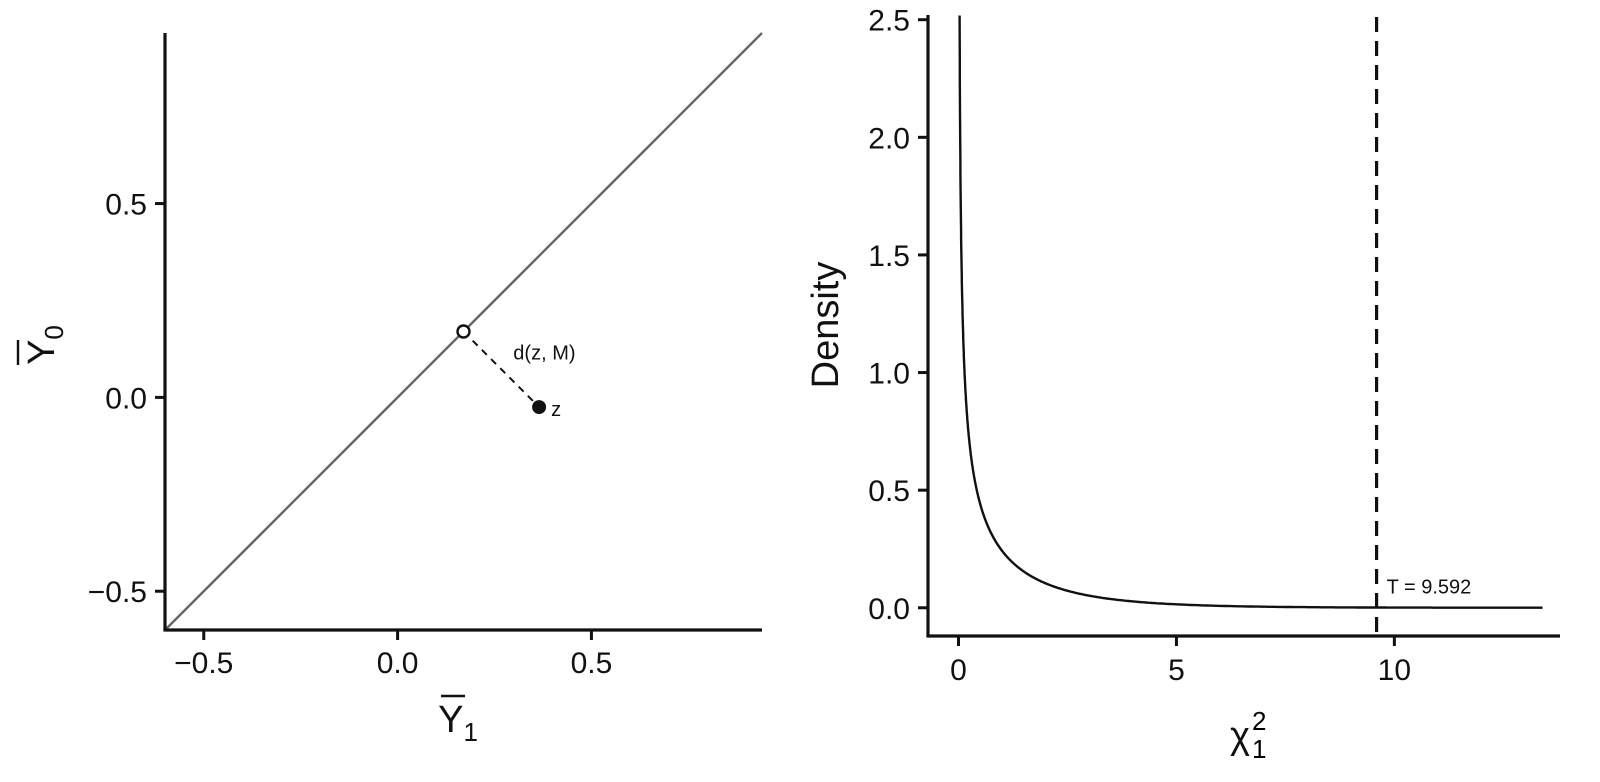 This screenshot has height=782, width=1600. I want to click on right-x-ticks: 0 5 10, so click(1180, 661).